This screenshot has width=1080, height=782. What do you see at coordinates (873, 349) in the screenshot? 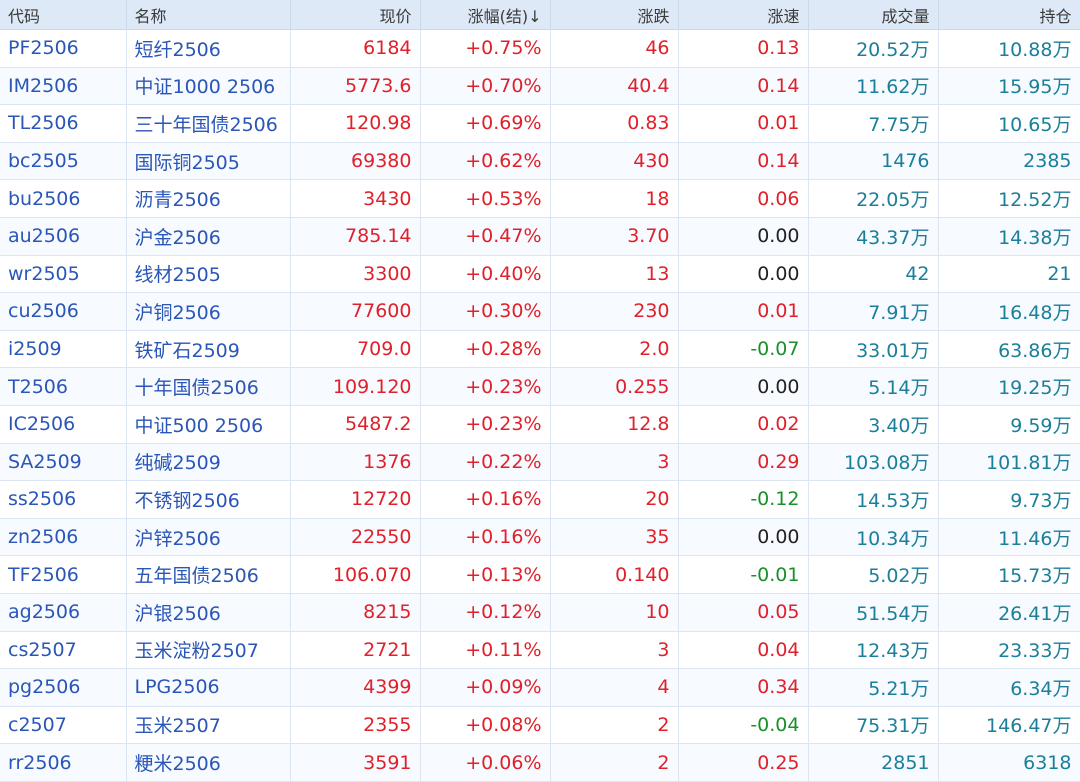
I see `cell-volume: 33.01万` at bounding box center [873, 349].